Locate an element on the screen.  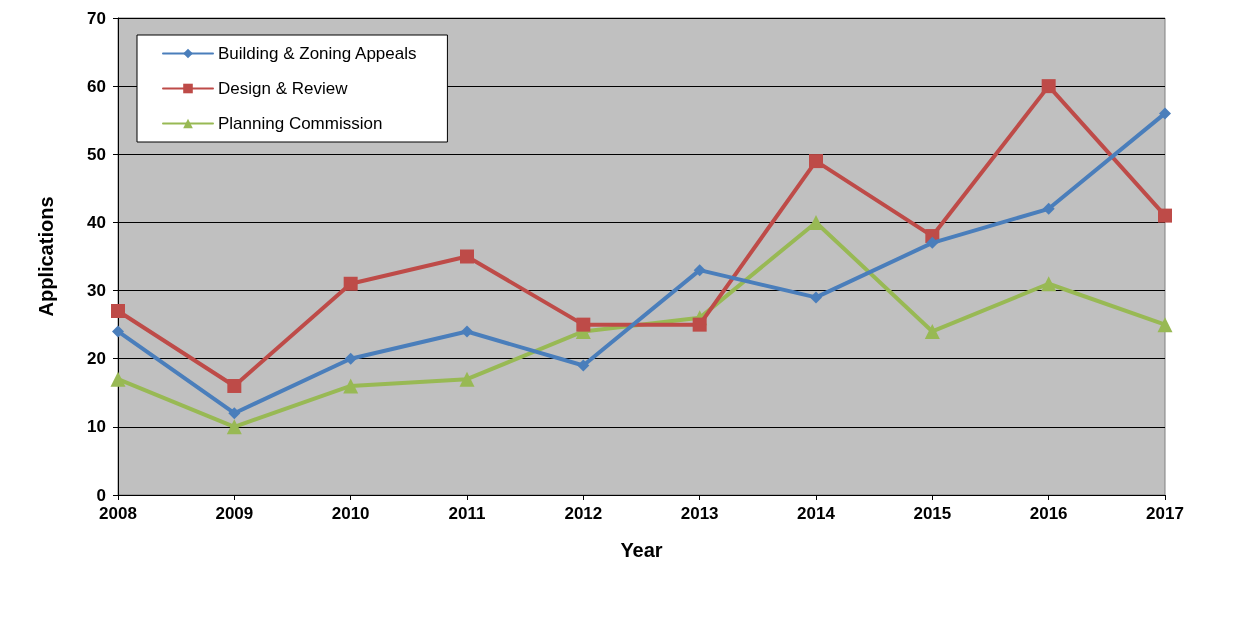
legend-label: Building & Zoning Appeals is located at coordinates (317, 53).